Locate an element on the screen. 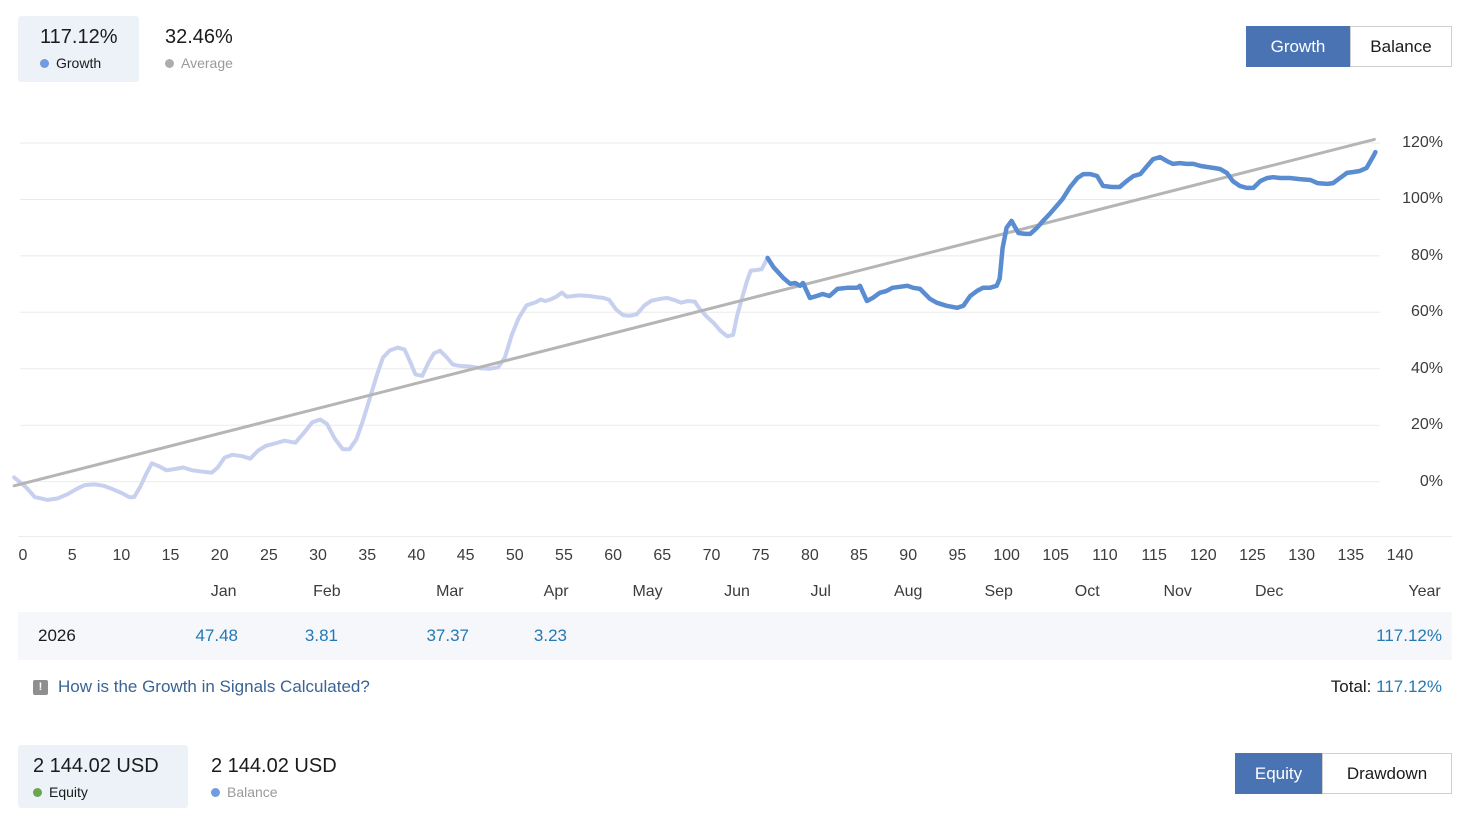 The width and height of the screenshot is (1470, 828). x-axis-month-label: Apr is located at coordinates (556, 591).